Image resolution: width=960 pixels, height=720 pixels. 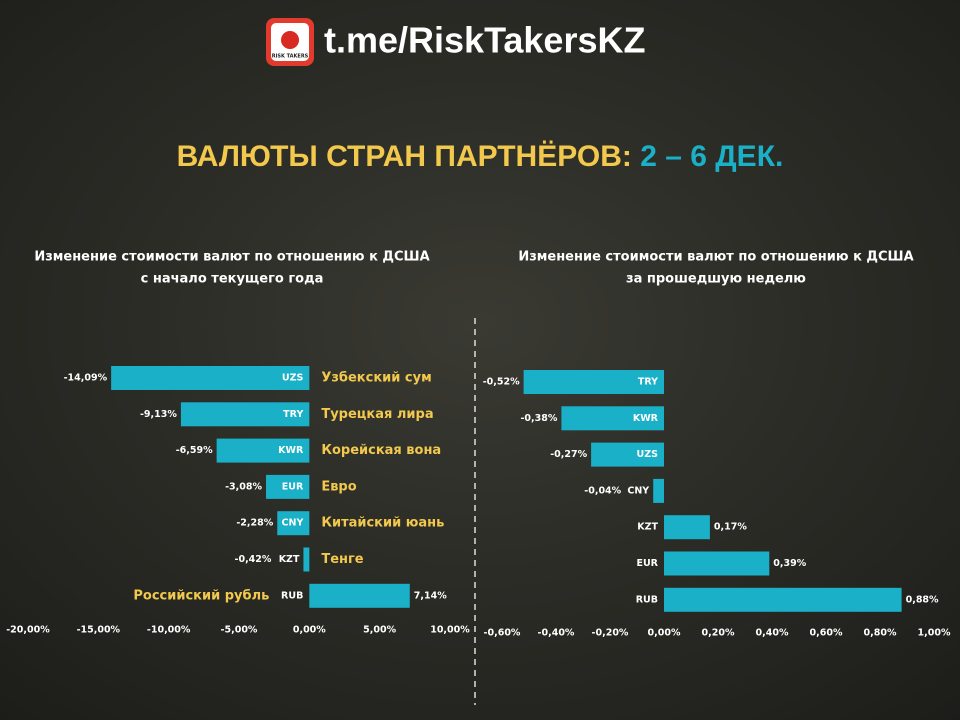 I want to click on main-title: ВАЛЮТЫ СТРАН ПАРТНЁРОВ: 2 – 6 ДЕК., so click(x=480, y=156).